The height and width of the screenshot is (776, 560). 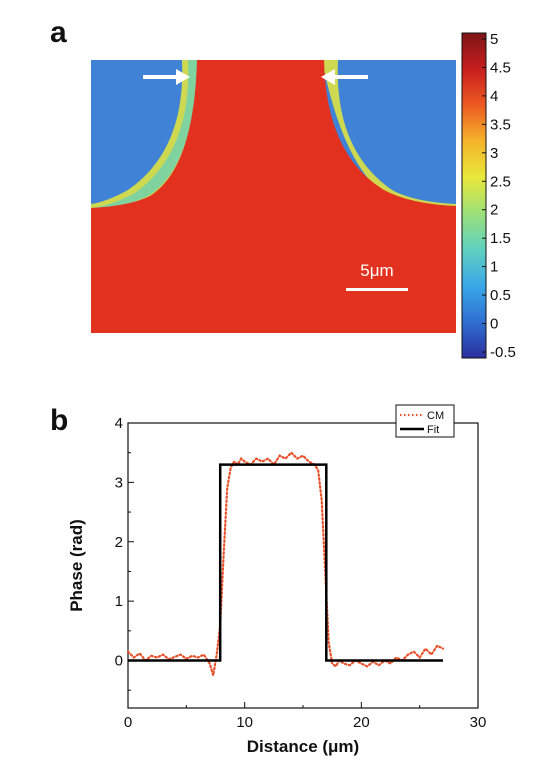 I want to click on x-tick-label: 0, so click(x=128, y=722).